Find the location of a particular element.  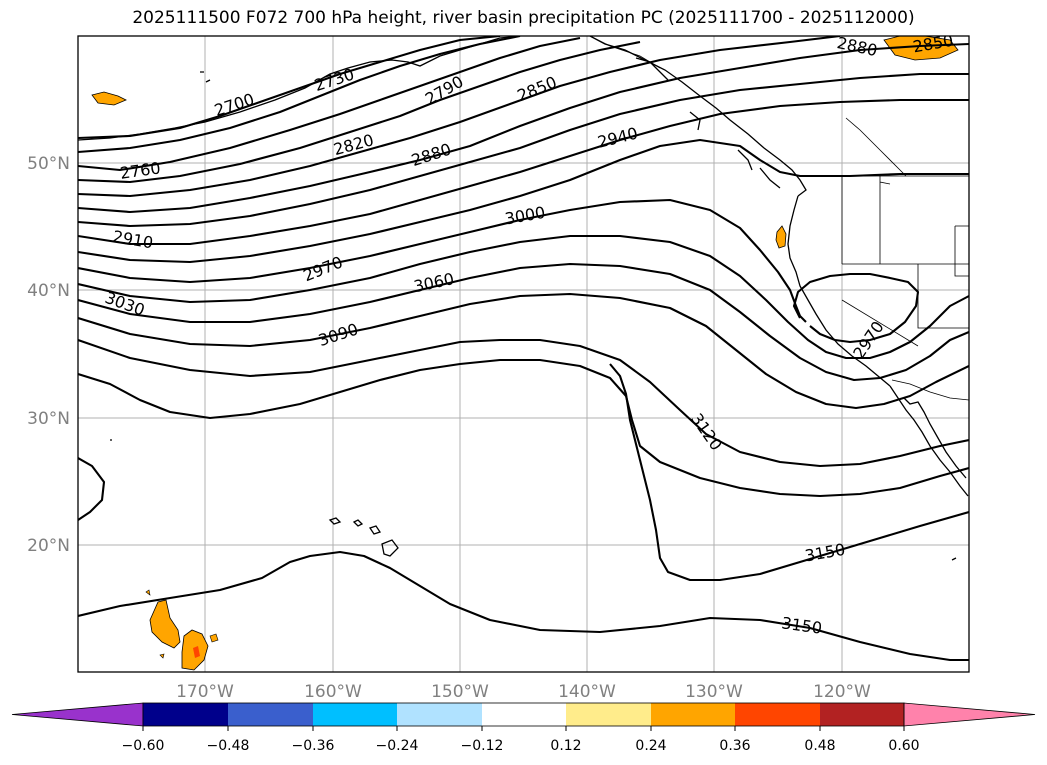

colorbar-tick-label: −0.60 is located at coordinates (143, 746).